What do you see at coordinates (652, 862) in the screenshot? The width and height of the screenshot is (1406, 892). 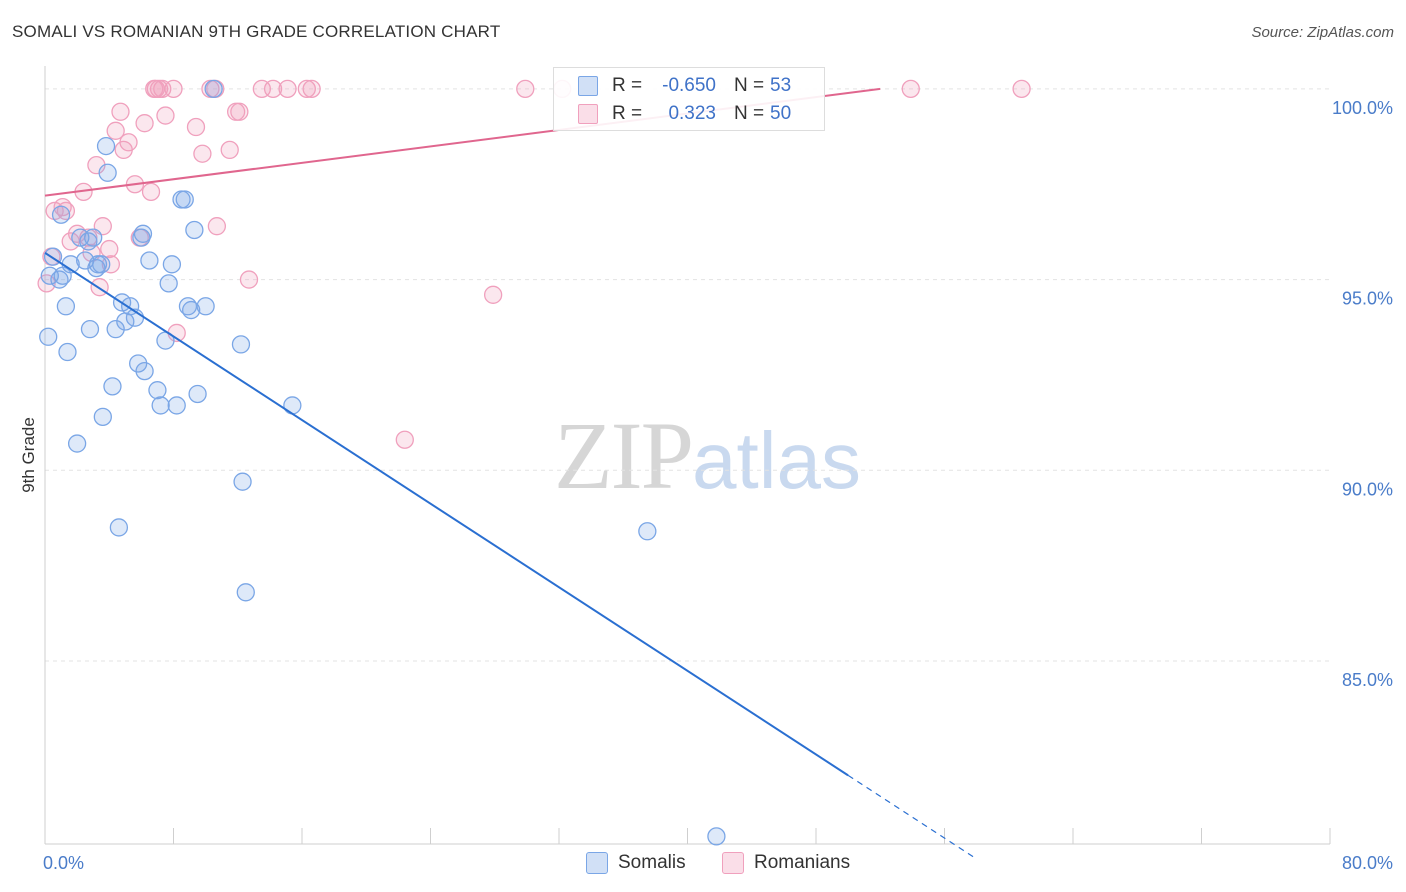 I see `somalis-legend-label: Somalis` at bounding box center [652, 862].